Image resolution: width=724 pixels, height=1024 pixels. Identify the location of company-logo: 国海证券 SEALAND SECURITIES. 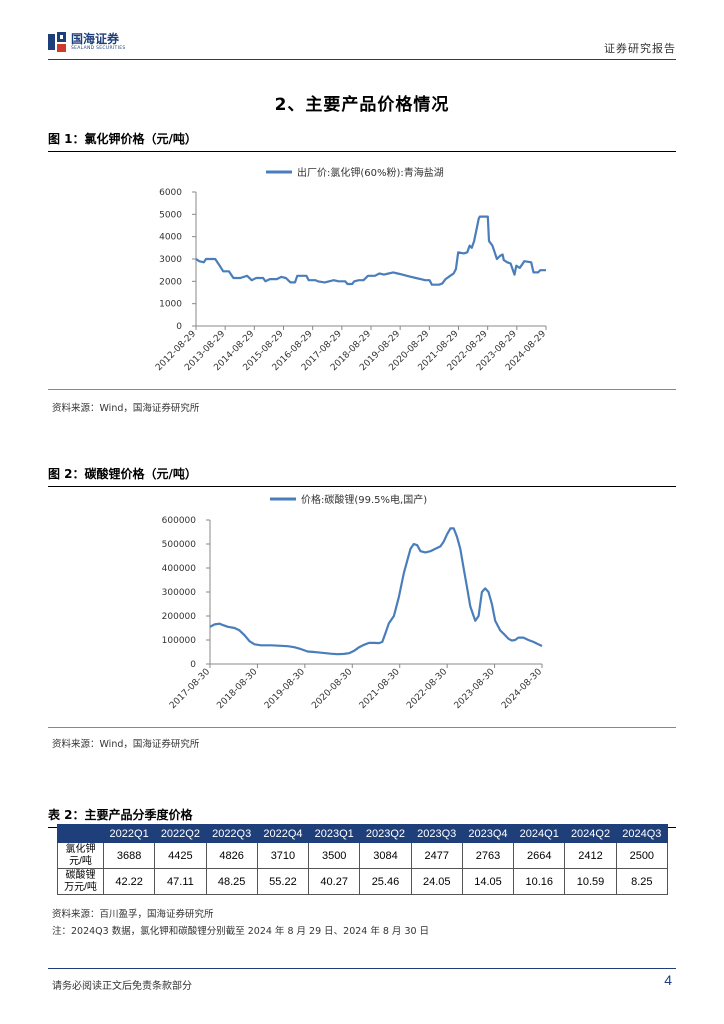
(87, 42).